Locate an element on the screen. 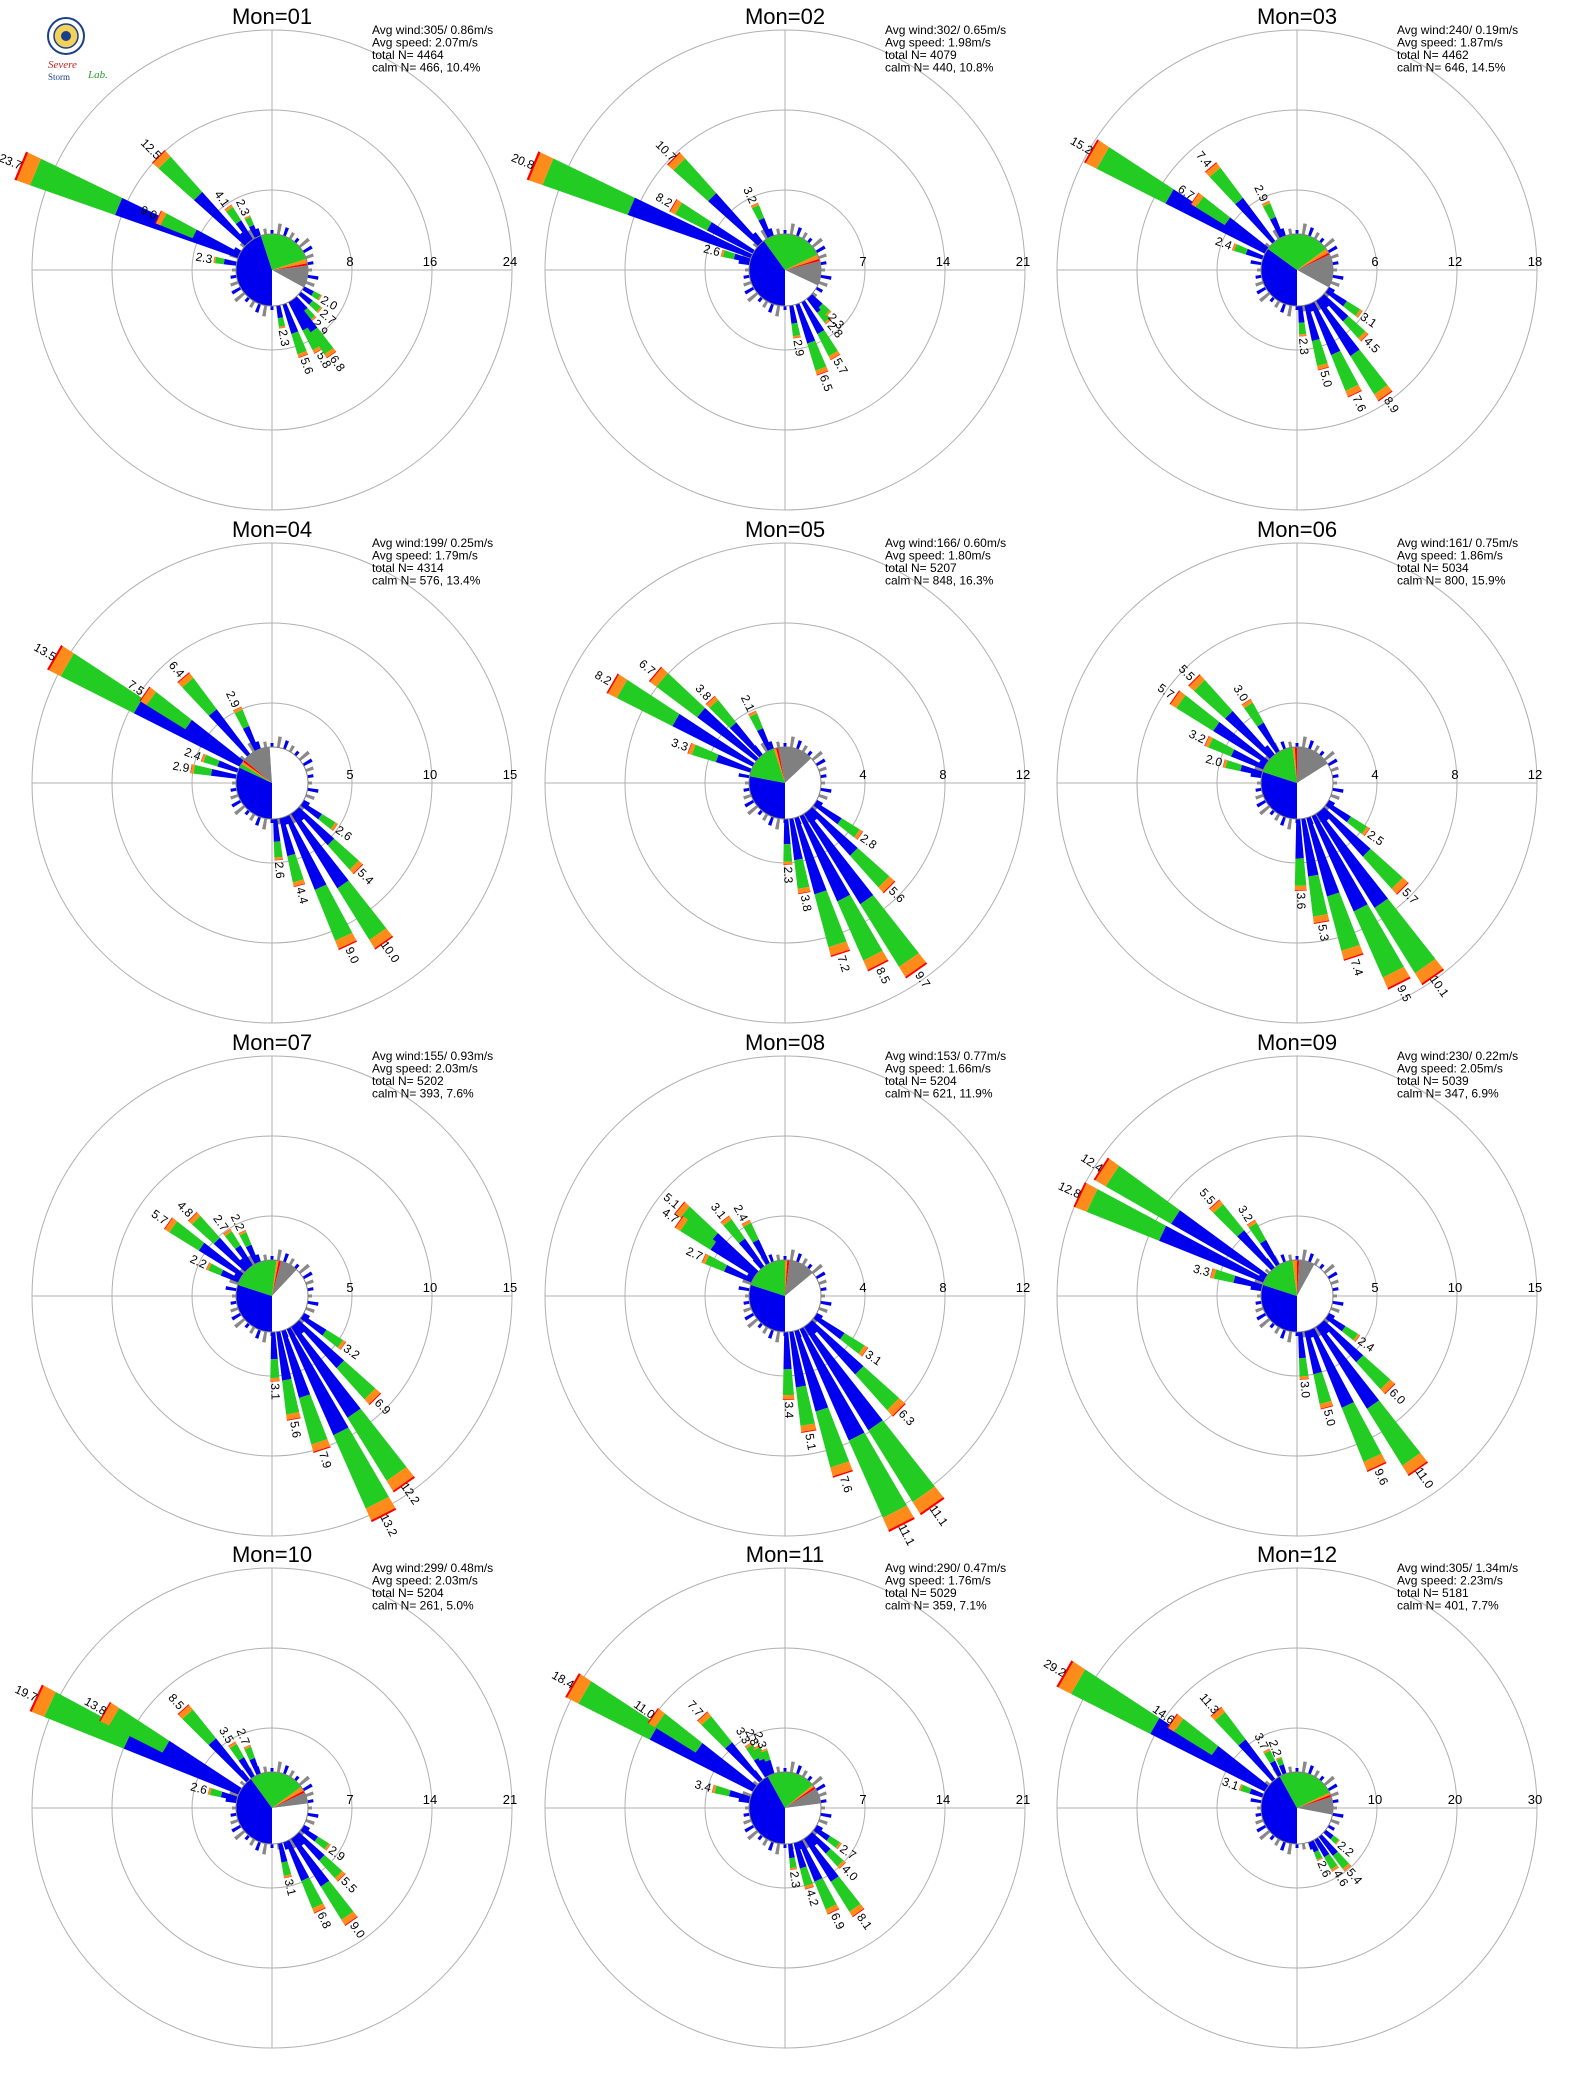 This screenshot has width=1580, height=2090. petal: 4.4 is located at coordinates (295, 861).